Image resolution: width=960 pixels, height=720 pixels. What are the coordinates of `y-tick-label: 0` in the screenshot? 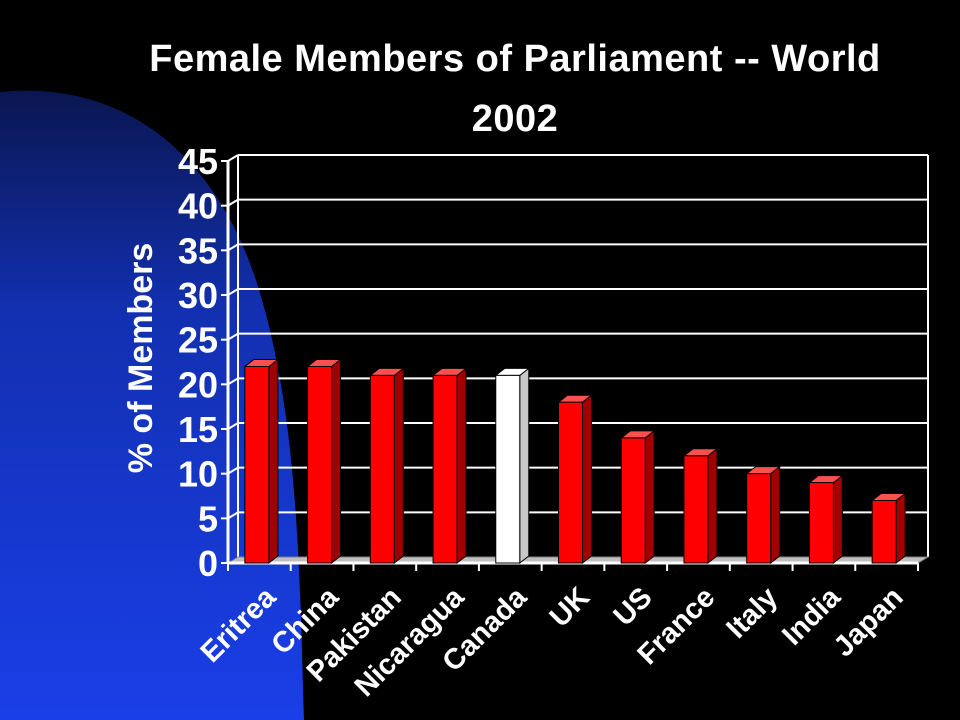 It's located at (208, 563).